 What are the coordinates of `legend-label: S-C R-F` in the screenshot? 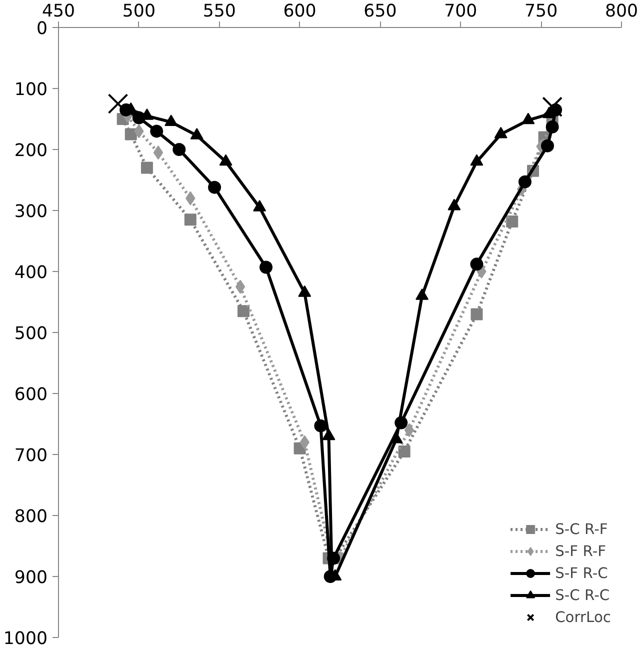 It's located at (581, 529).